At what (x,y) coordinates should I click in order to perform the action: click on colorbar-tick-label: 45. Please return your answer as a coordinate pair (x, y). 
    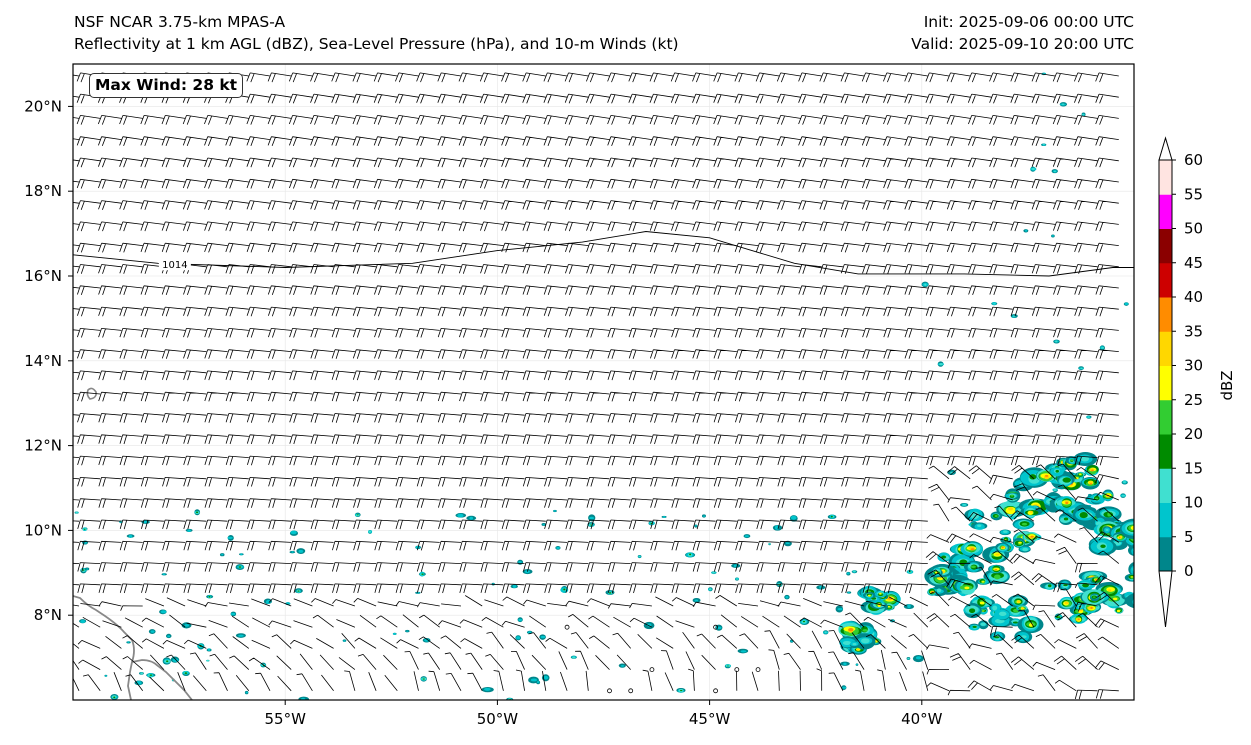
    Looking at the image, I should click on (1193, 263).